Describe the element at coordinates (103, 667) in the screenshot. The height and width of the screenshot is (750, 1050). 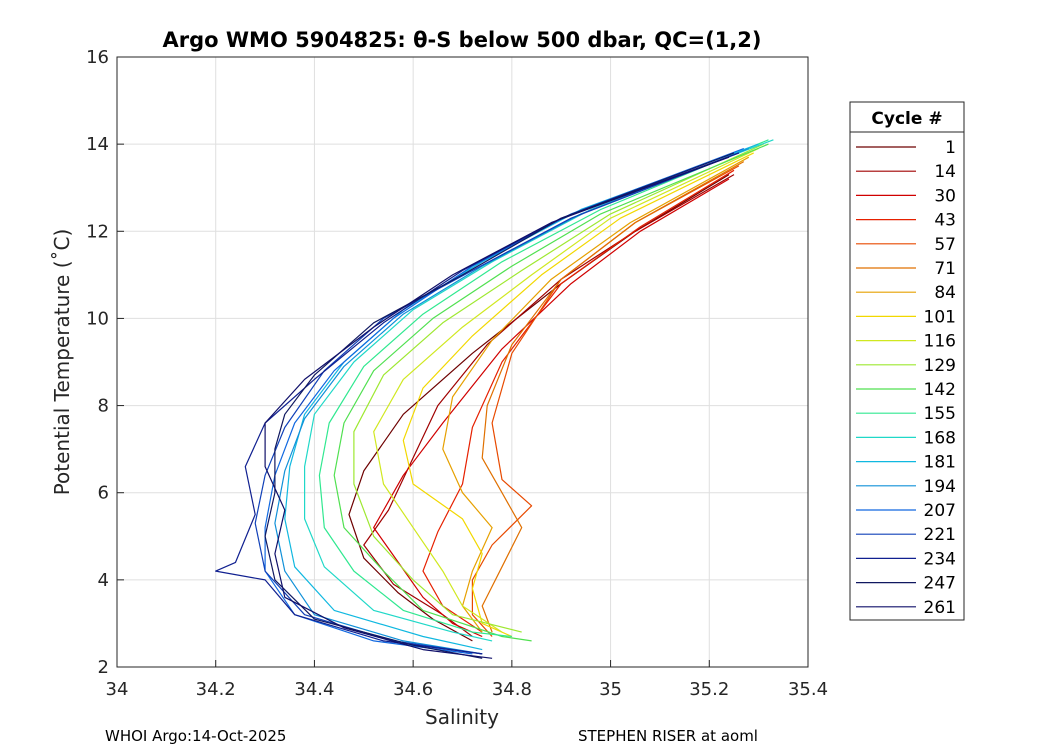
I see `y-tick-label: 2` at that location.